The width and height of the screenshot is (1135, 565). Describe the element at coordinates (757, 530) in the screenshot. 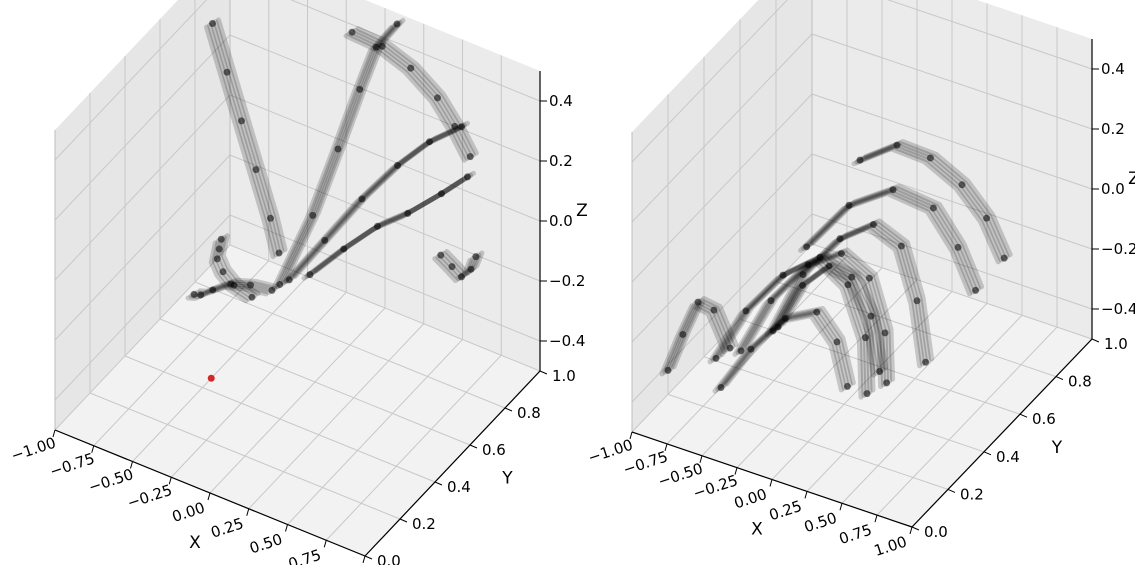

I see `x-axis-label: X` at that location.